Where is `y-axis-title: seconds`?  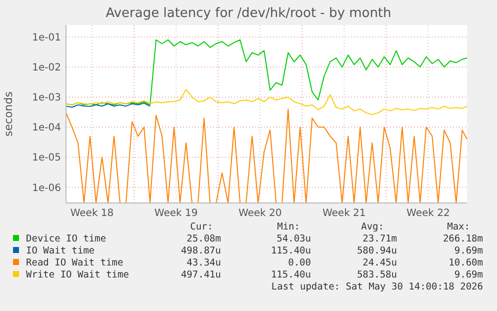
y-axis-title: seconds is located at coordinates (8, 113).